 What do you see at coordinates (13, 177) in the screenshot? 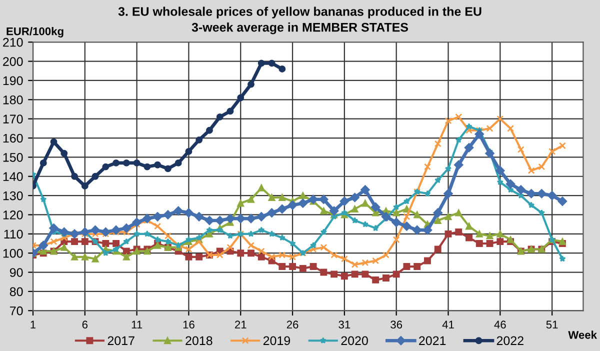
I see `y-tick-label: 140` at bounding box center [13, 177].